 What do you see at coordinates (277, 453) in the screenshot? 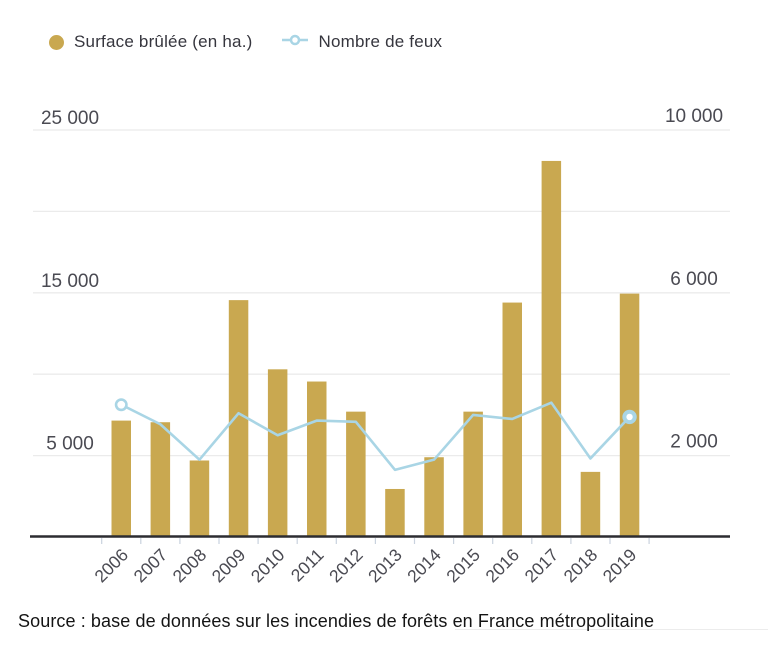
I see `bar-2010` at bounding box center [277, 453].